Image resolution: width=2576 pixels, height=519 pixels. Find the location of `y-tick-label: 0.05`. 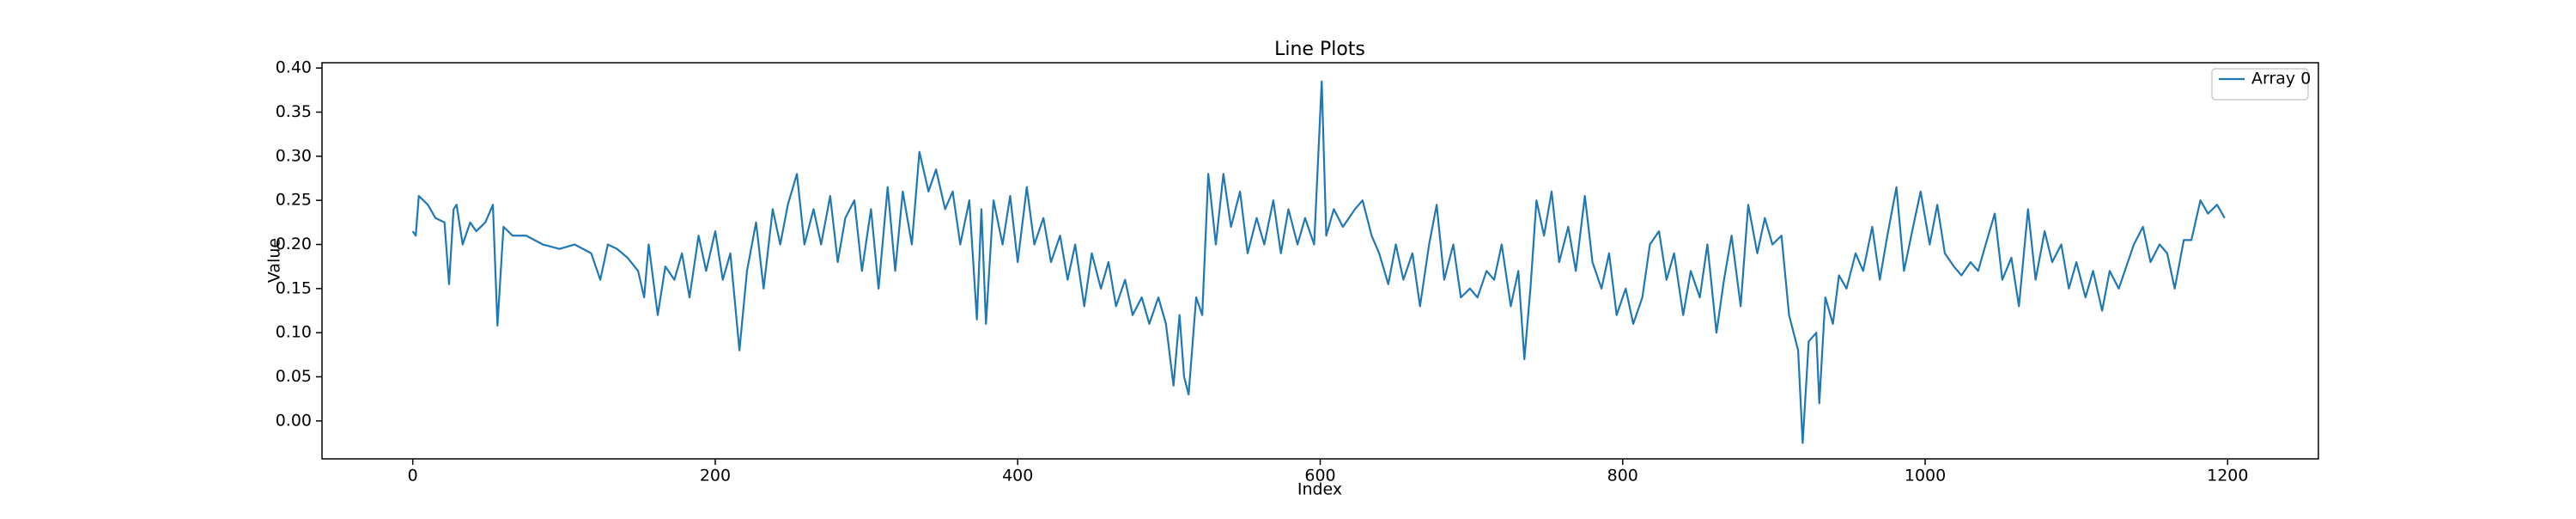

y-tick-label: 0.05 is located at coordinates (294, 376).